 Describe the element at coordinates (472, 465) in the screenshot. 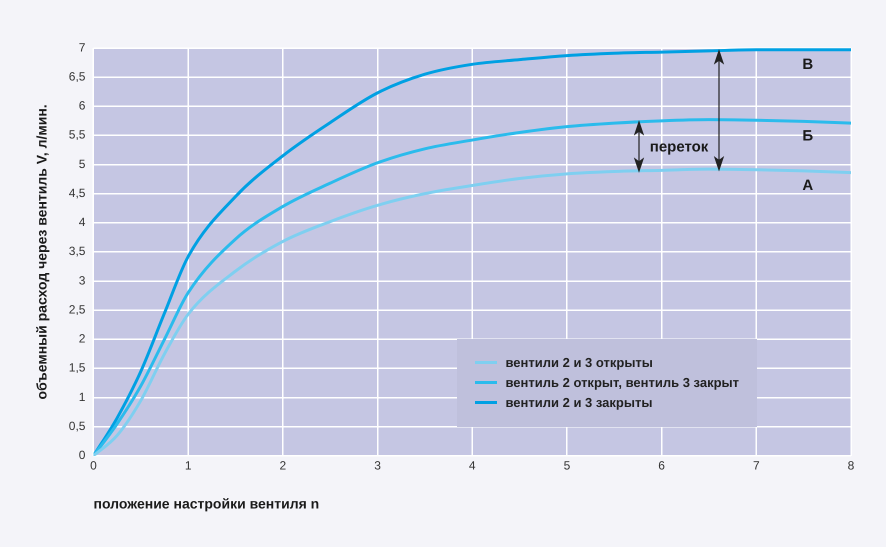

I see `x-tick-label: 4` at that location.